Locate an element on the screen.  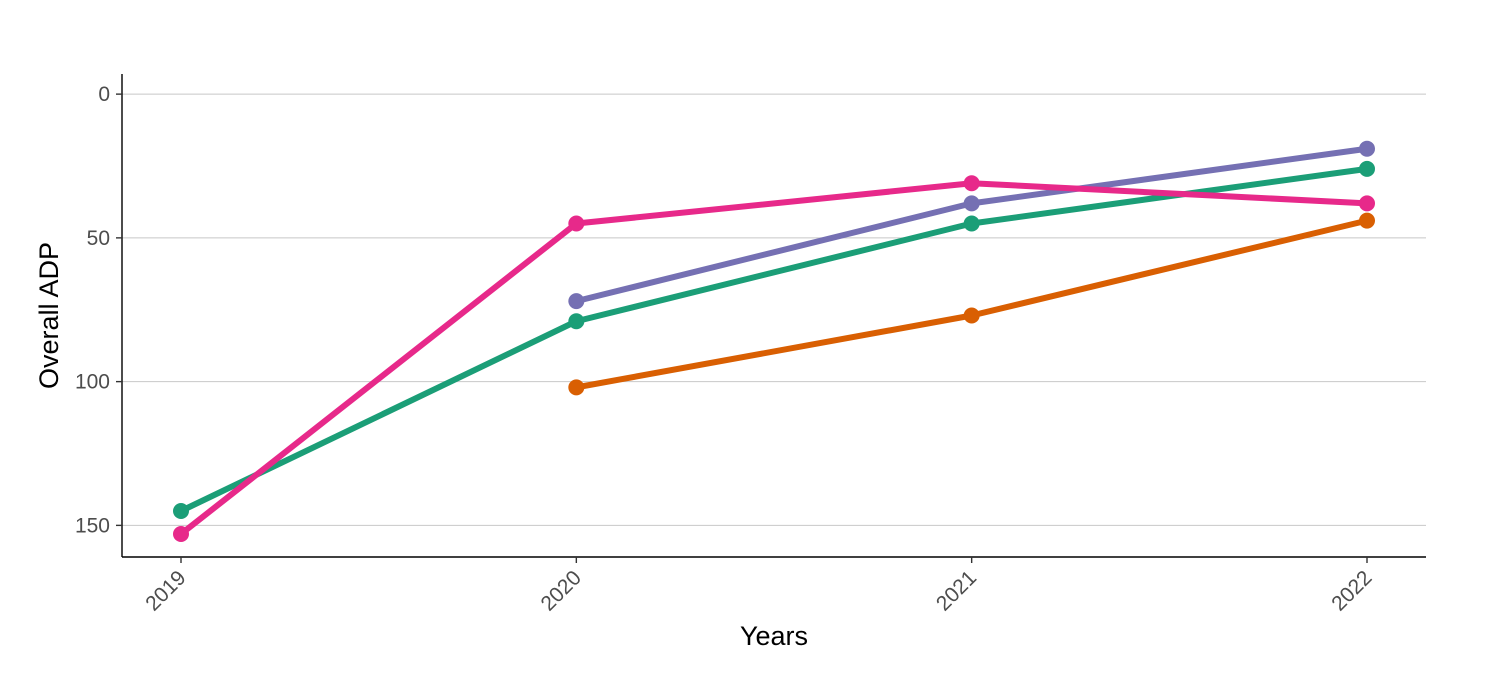
y-tick-label: 100 is located at coordinates (92, 382).